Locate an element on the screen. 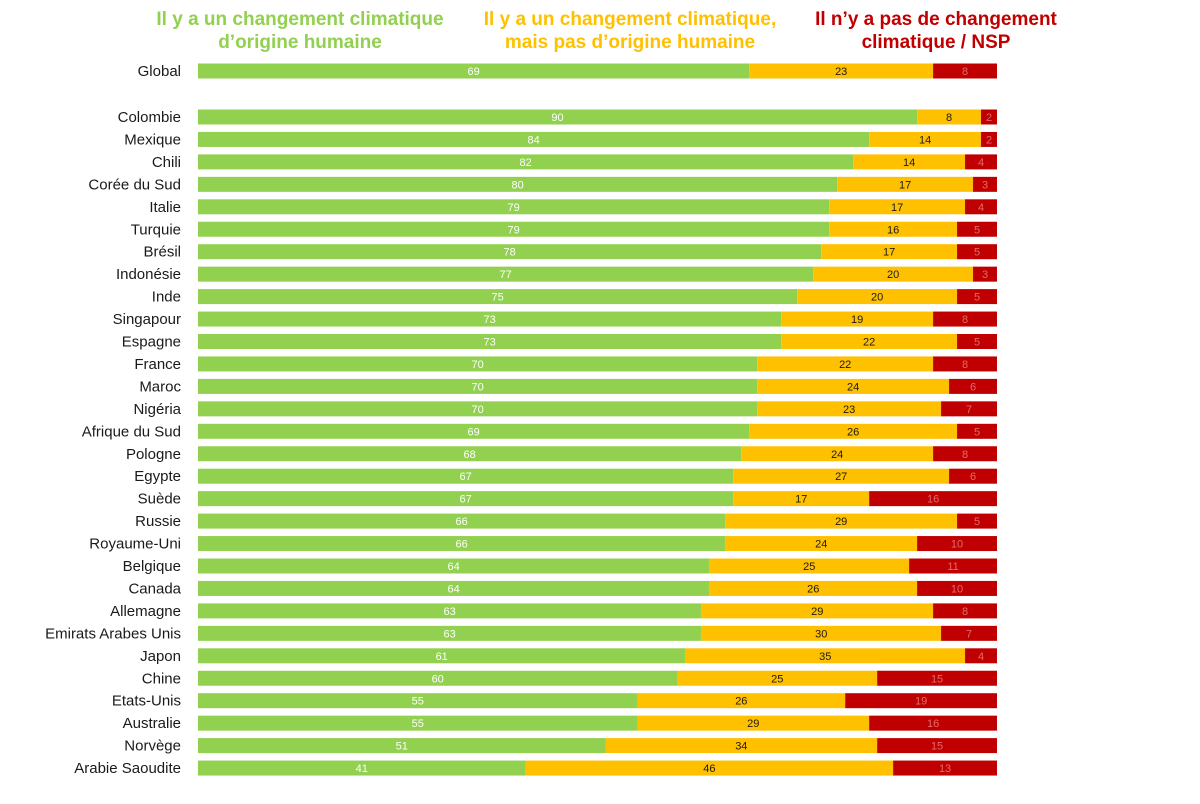 The height and width of the screenshot is (804, 1200). bar-none-russie is located at coordinates (977, 521).